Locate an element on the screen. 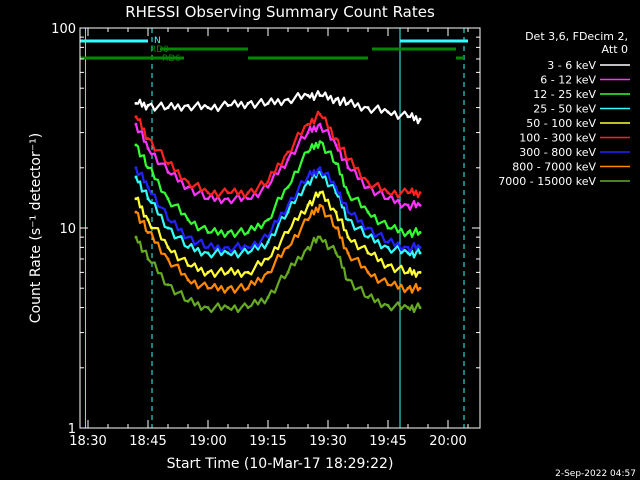 This screenshot has width=640, height=480. y-tick-label-1: 10 is located at coordinates (67, 229).